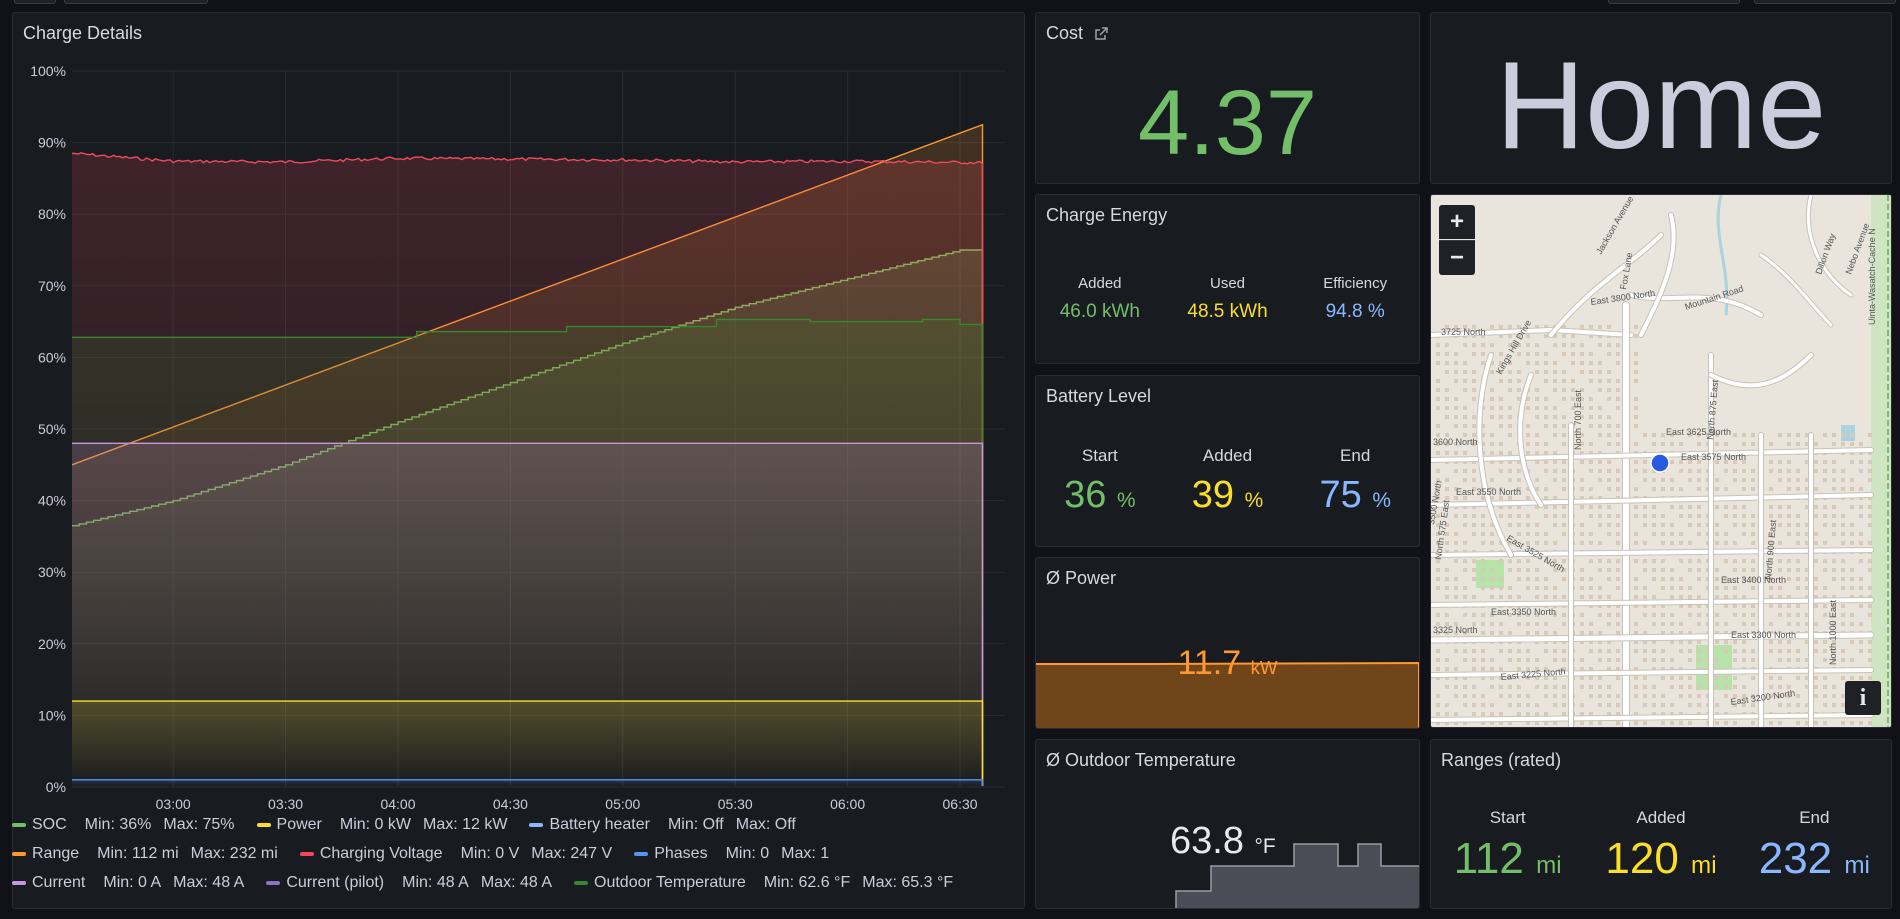 This screenshot has height=919, width=1900. I want to click on legend-item: Charging Voltage Min: 0 V Max: 247 V, so click(455, 854).